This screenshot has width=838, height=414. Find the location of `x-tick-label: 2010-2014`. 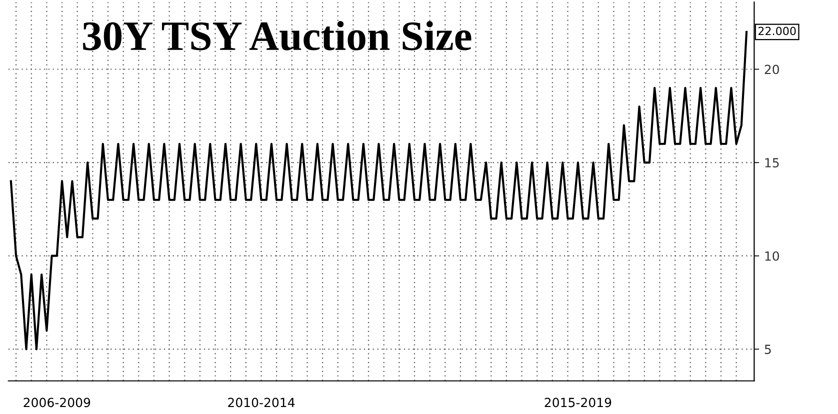

x-tick-label: 2010-2014 is located at coordinates (261, 403).